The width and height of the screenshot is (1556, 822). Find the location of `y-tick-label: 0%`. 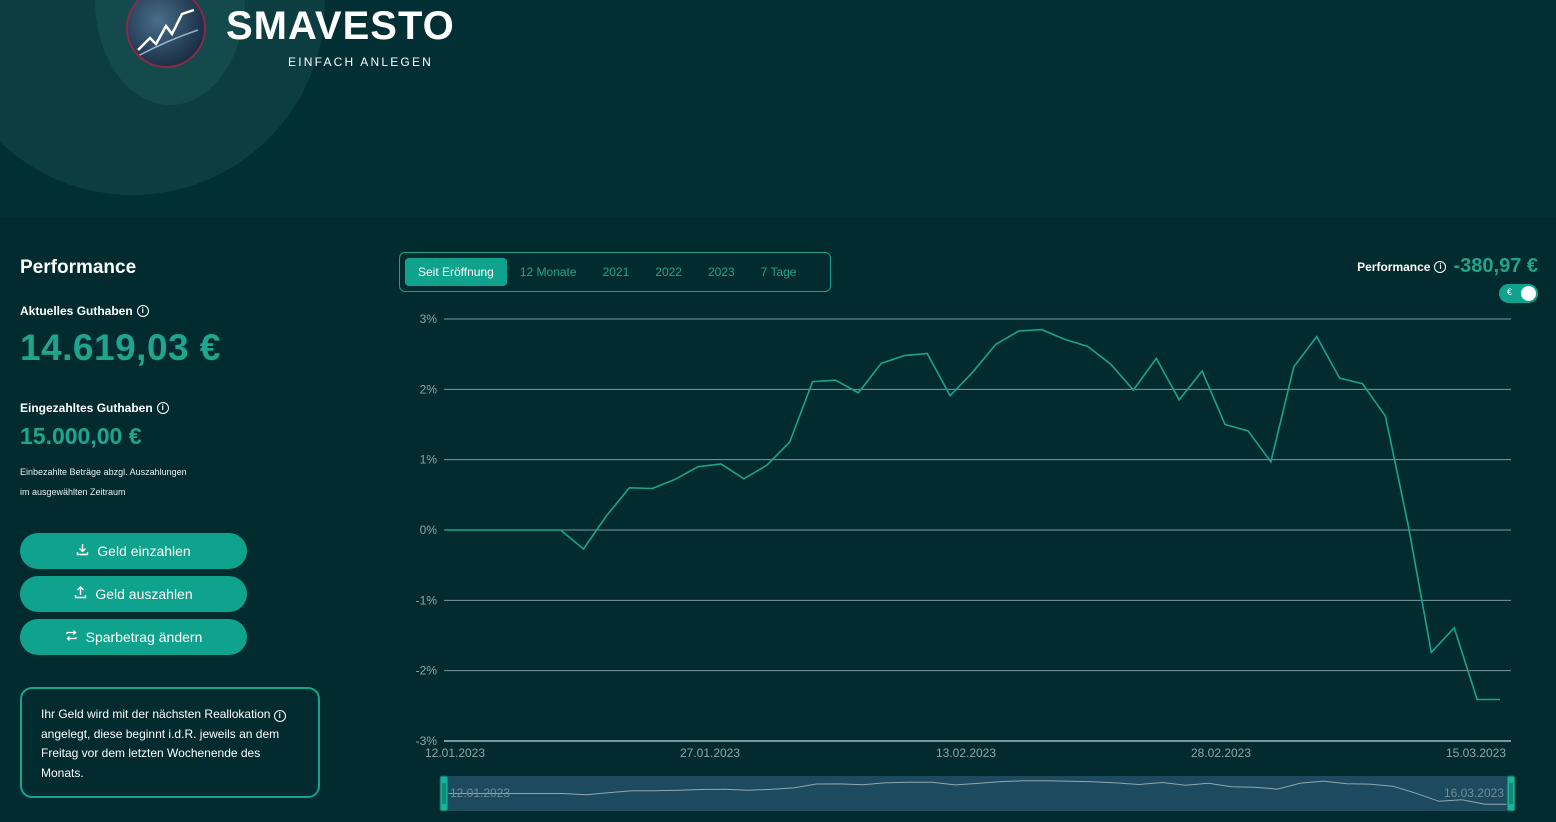

y-tick-label: 0% is located at coordinates (429, 530).